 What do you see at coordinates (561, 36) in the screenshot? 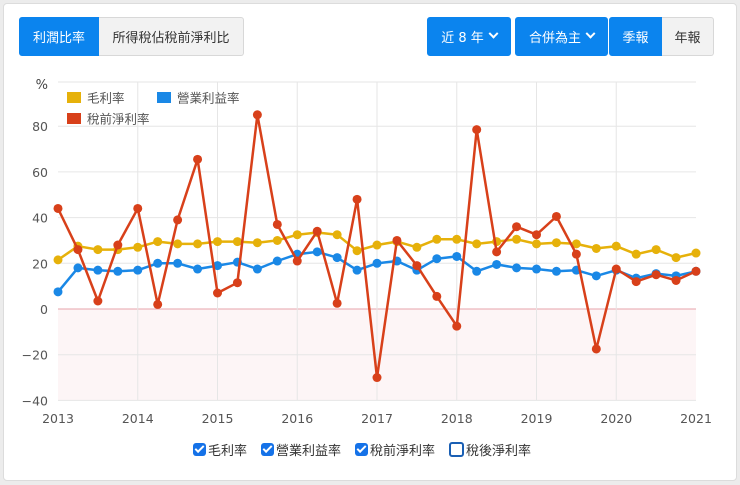
I see `basis-dropdown: 合併為主` at bounding box center [561, 36].